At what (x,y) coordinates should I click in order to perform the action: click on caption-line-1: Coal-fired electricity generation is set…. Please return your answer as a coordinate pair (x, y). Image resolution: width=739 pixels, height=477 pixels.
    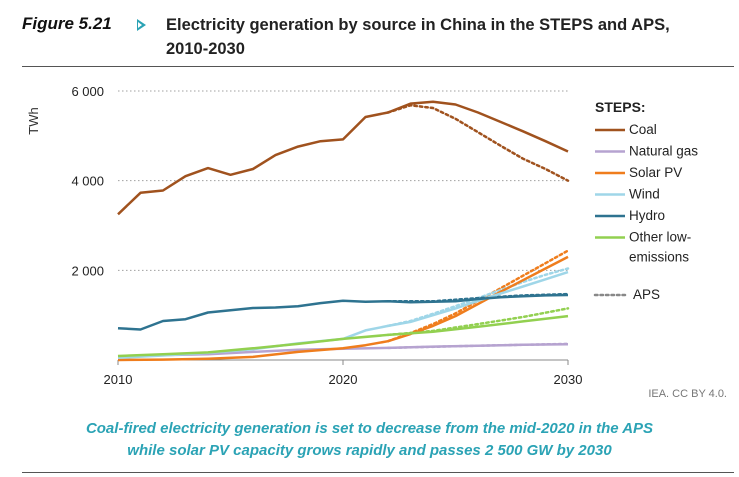
    Looking at the image, I should click on (369, 428).